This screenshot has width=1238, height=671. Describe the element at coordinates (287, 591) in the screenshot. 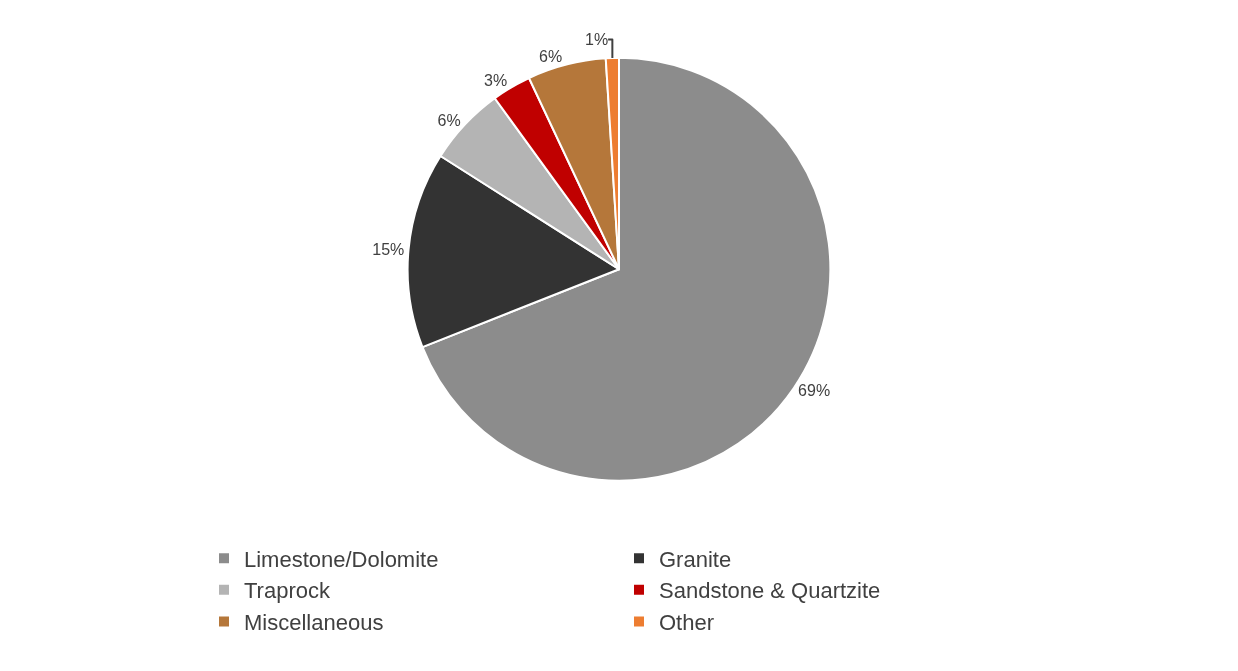

I see `legend-label: Traprock` at that location.